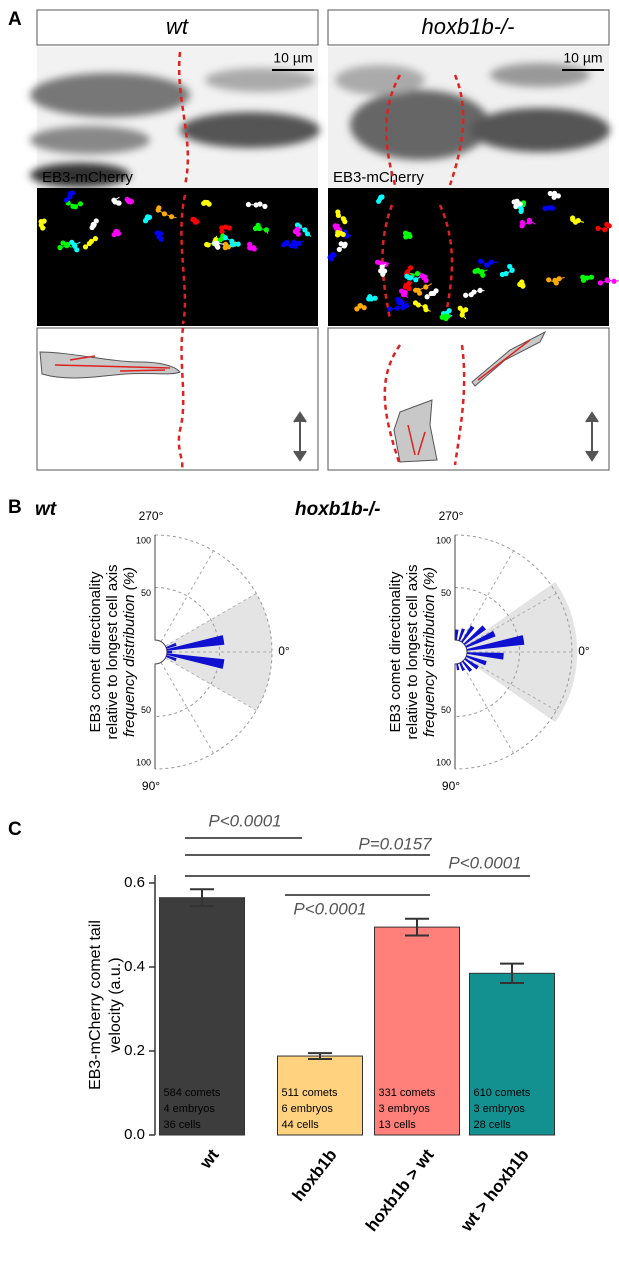 This screenshot has height=1280, width=619. I want to click on scale-label: 10 µm, so click(292, 58).